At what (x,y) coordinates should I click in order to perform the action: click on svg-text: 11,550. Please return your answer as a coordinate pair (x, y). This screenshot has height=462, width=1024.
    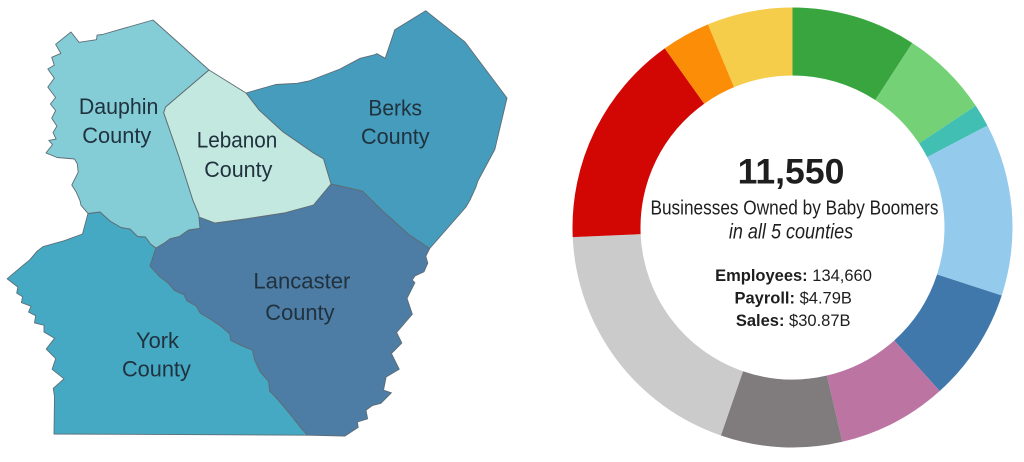
    Looking at the image, I should click on (791, 172).